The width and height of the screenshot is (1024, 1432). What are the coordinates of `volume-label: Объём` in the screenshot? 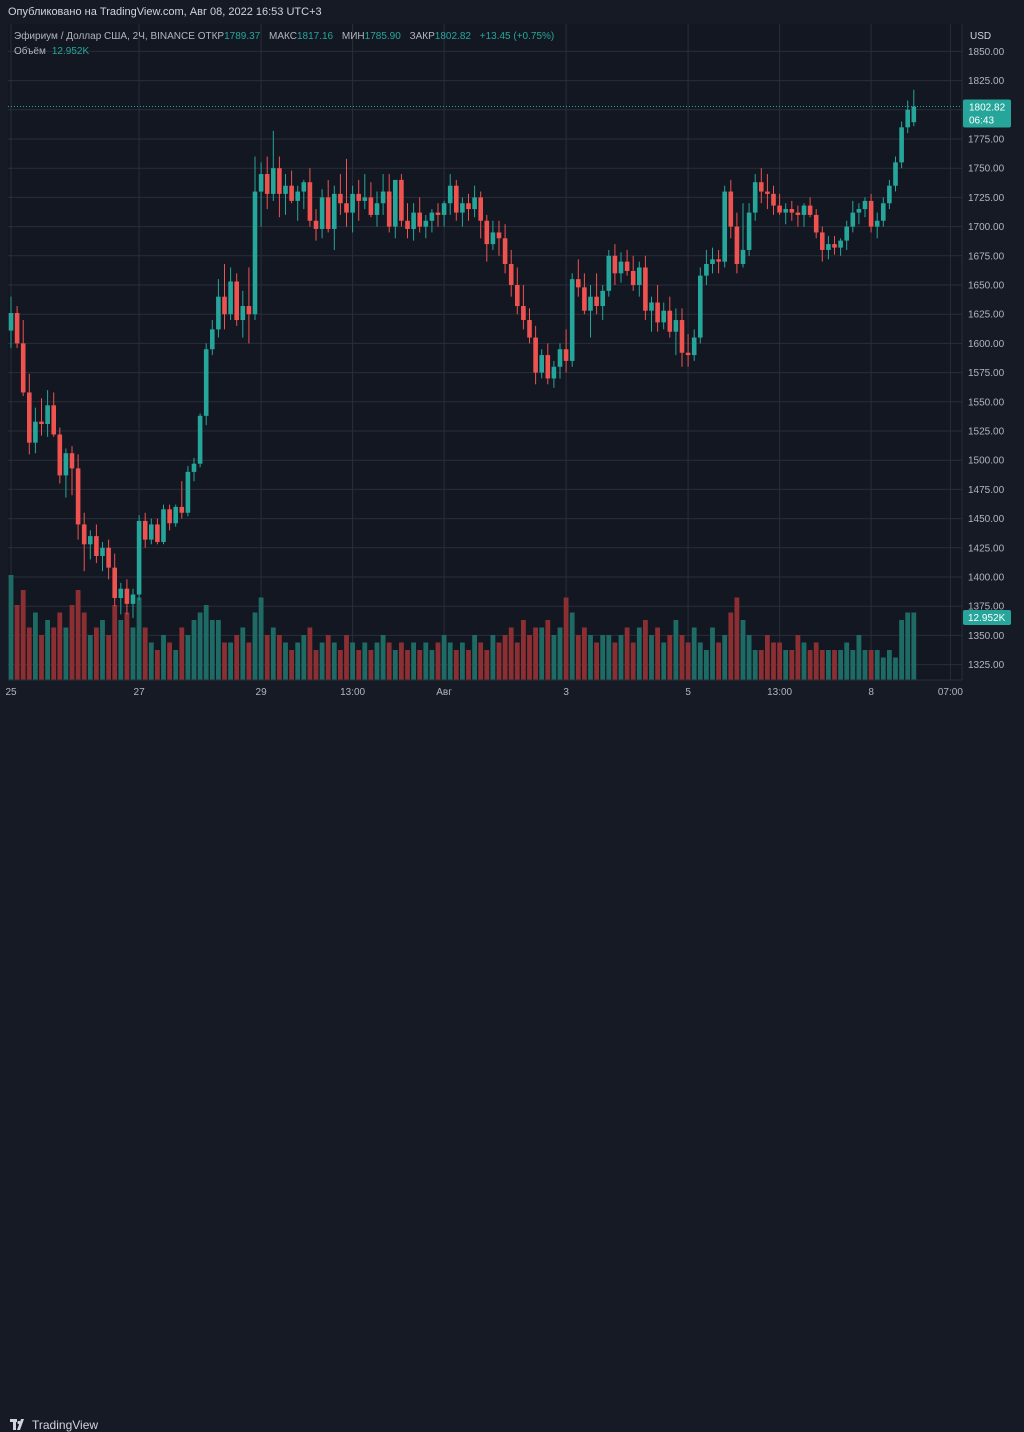 It's located at (30, 51).